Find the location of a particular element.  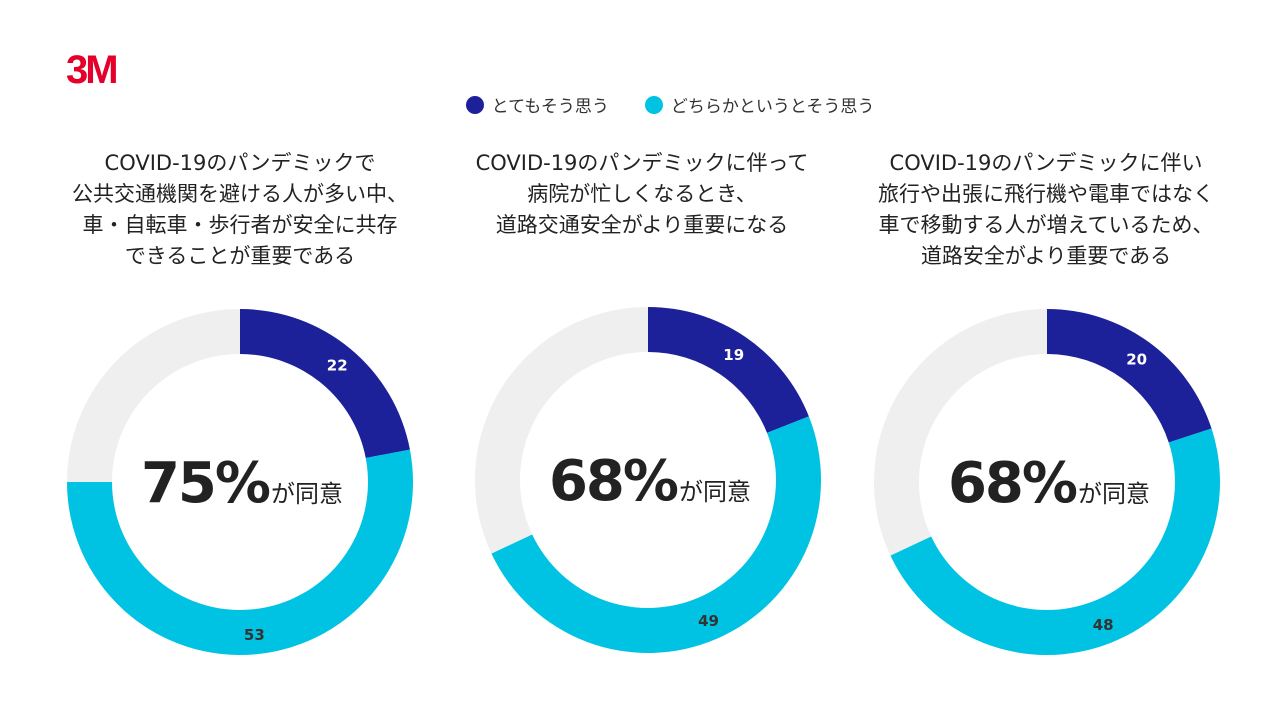

data-label-strongly-agree: 19 is located at coordinates (733, 355).